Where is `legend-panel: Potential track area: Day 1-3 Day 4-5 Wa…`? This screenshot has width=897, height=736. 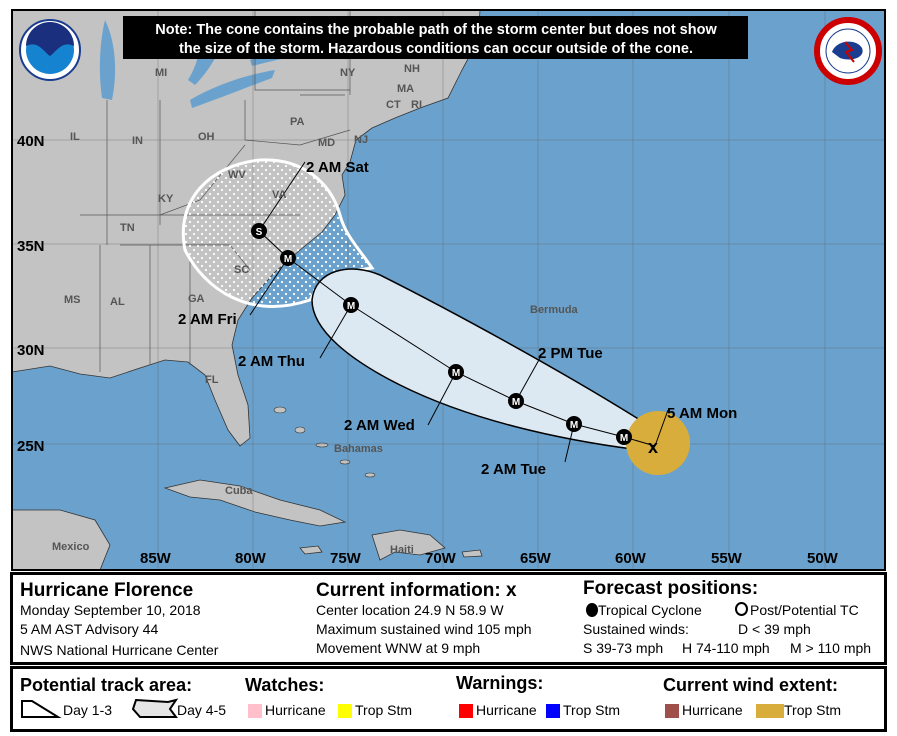 legend-panel: Potential track area: Day 1-3 Day 4-5 Wa… is located at coordinates (448, 699).